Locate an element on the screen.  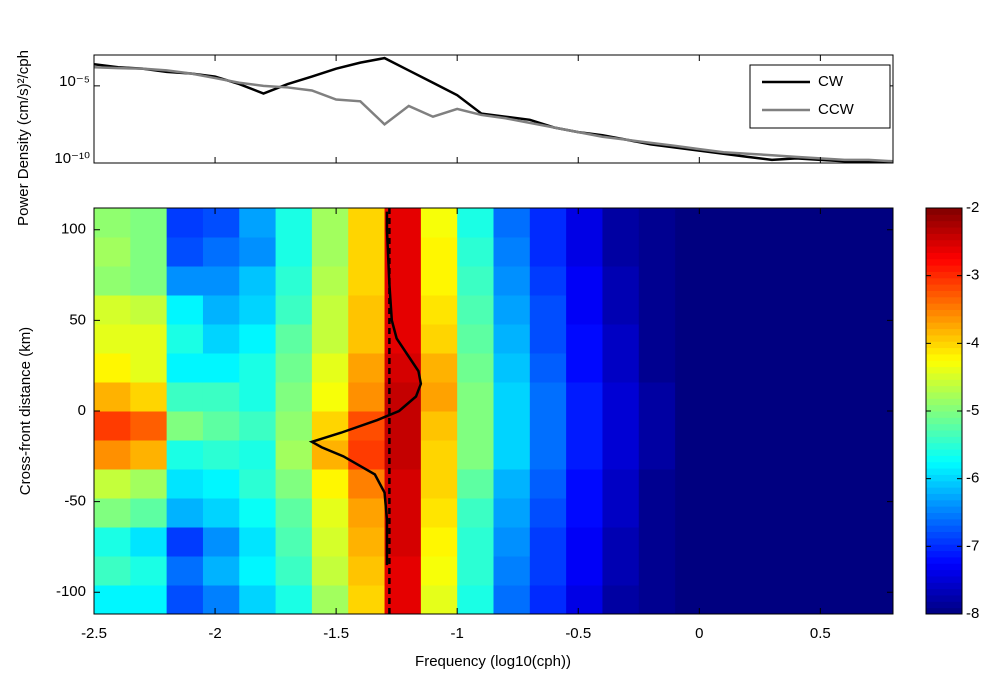
axes-box is located at coordinates (493, 109).